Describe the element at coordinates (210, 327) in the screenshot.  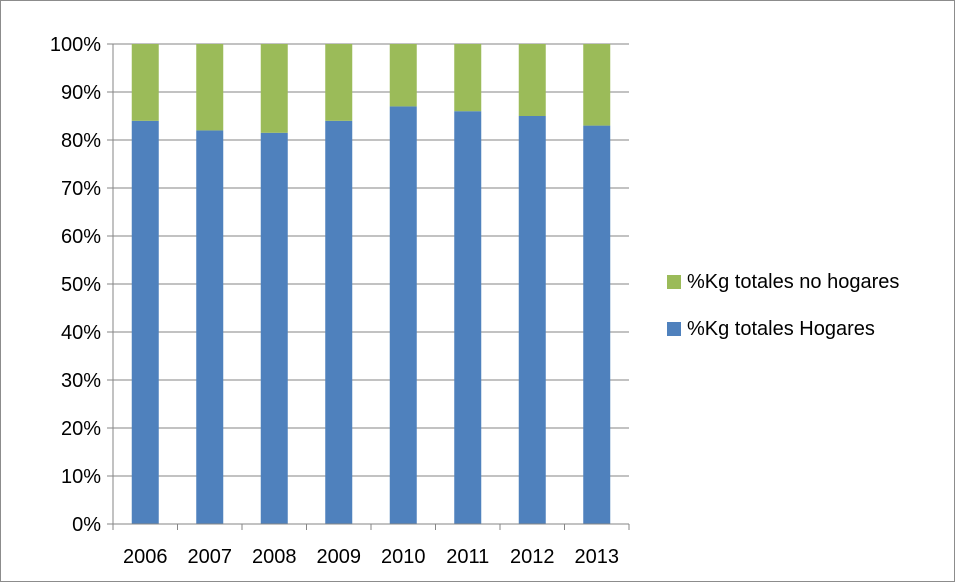
I see `bar-hogares-2007` at that location.